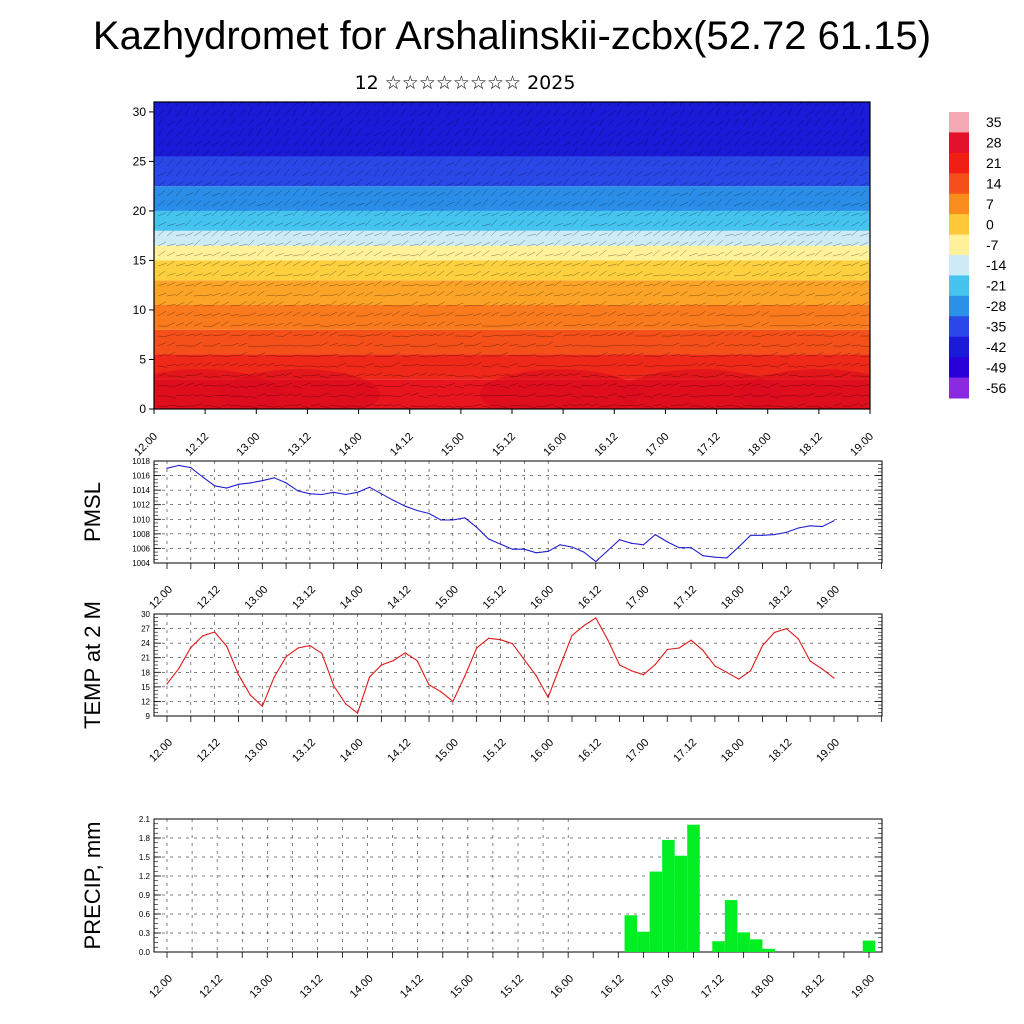 This screenshot has width=1024, height=1024. What do you see at coordinates (504, 445) in the screenshot?
I see `heatmap-x-tick-label: 15.12` at bounding box center [504, 445].